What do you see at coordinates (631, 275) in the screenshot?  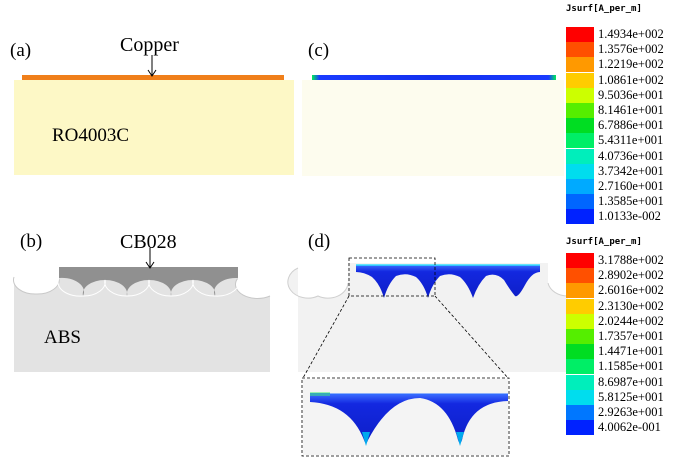 I see `legend-bottom-value: 2.8902e+002` at bounding box center [631, 275].